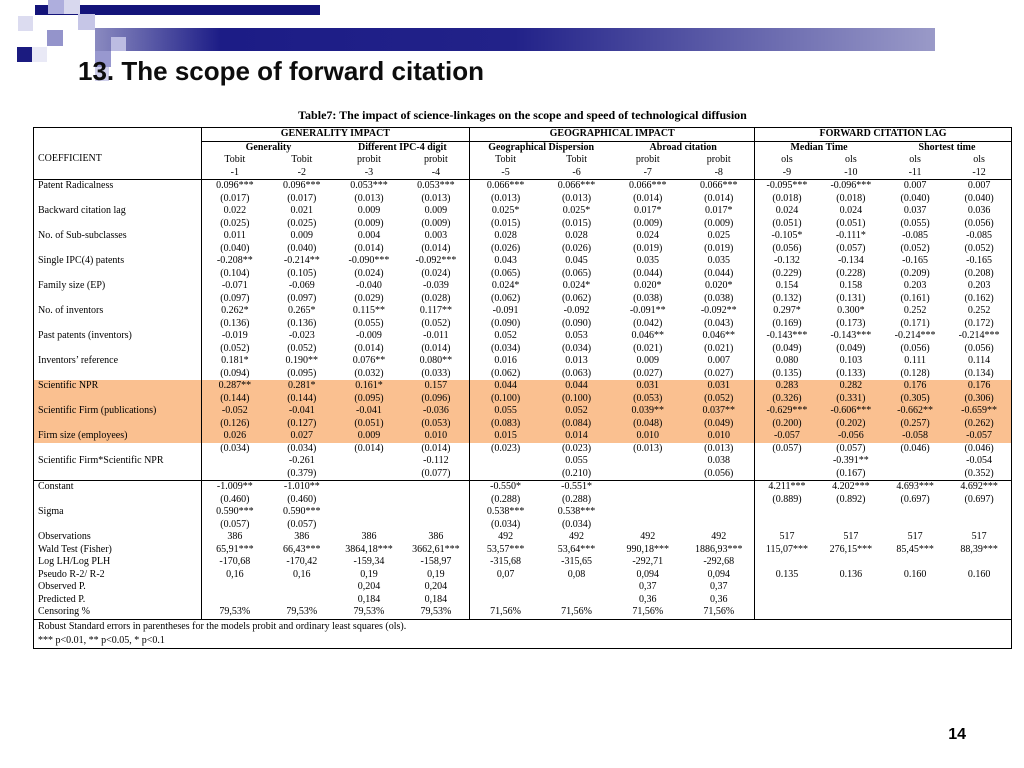 The height and width of the screenshot is (768, 1024). I want to click on row-label: Censoring %, so click(117, 613).